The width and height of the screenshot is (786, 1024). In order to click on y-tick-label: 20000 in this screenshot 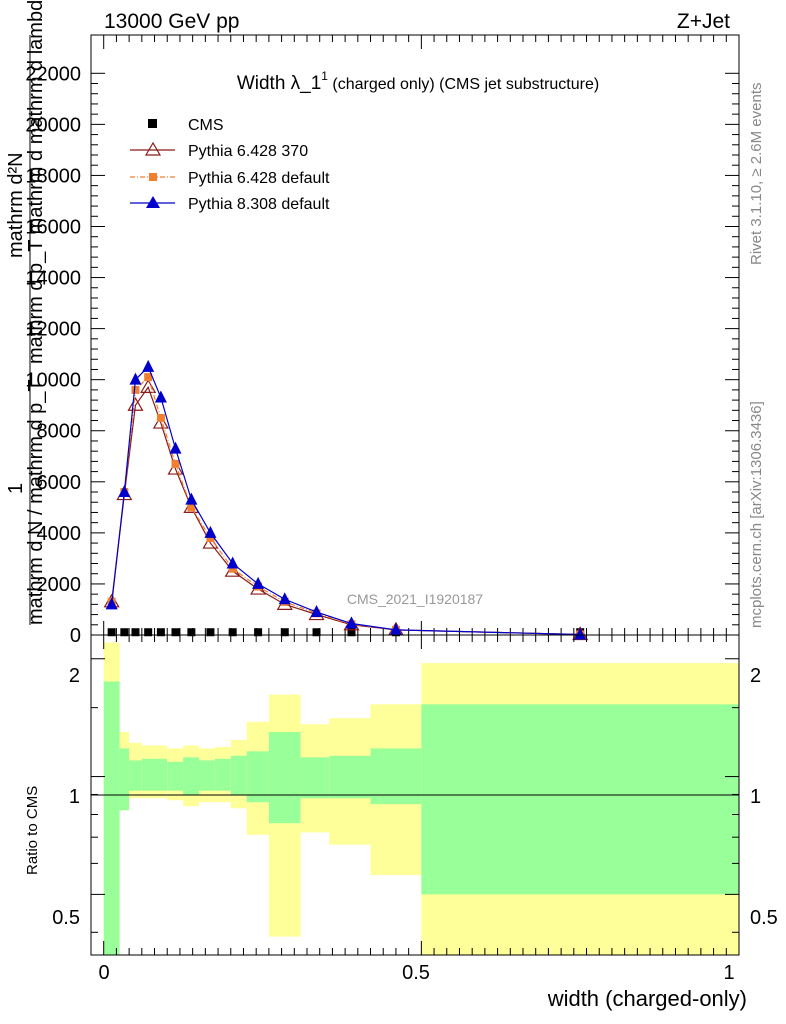, I will do `click(53, 125)`.